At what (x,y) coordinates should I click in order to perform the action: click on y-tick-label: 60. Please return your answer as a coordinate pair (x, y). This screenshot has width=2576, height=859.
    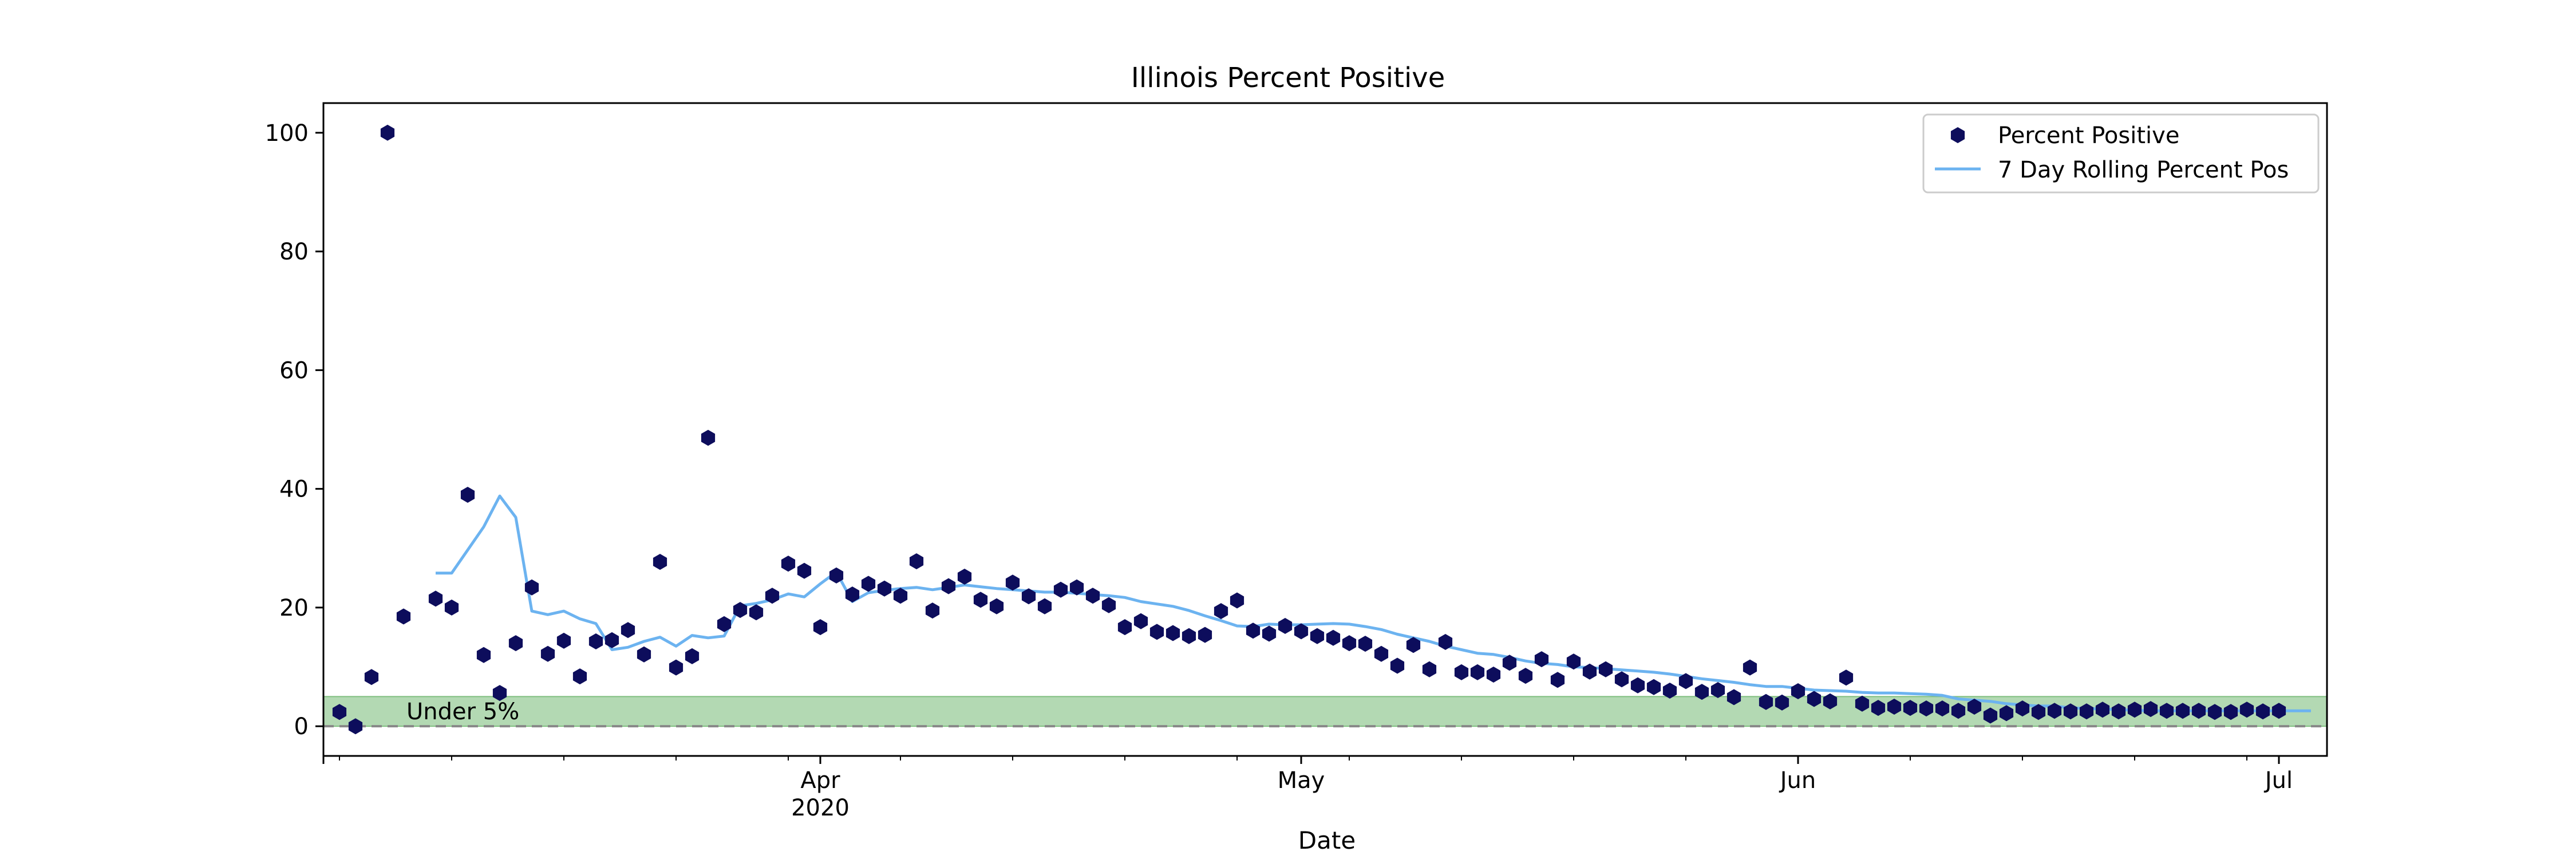
    Looking at the image, I should click on (294, 370).